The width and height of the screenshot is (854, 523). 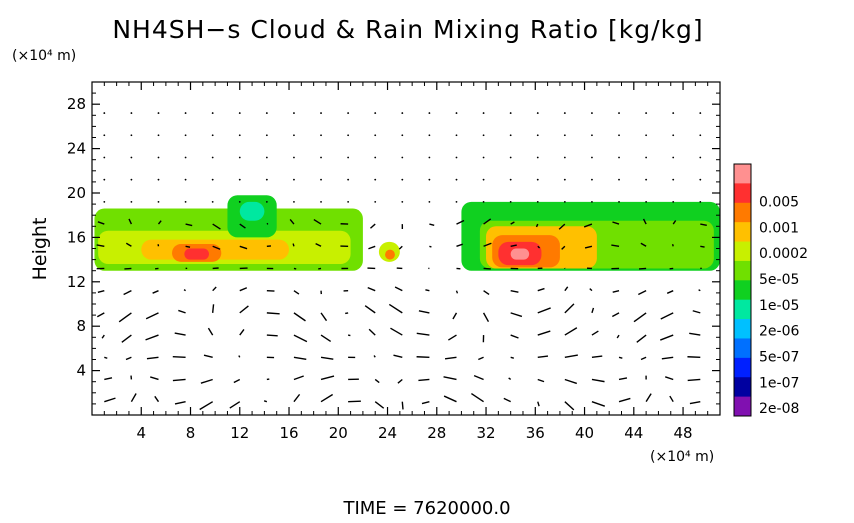 I want to click on time-label: TIME = 7620000.0, so click(x=426, y=508).